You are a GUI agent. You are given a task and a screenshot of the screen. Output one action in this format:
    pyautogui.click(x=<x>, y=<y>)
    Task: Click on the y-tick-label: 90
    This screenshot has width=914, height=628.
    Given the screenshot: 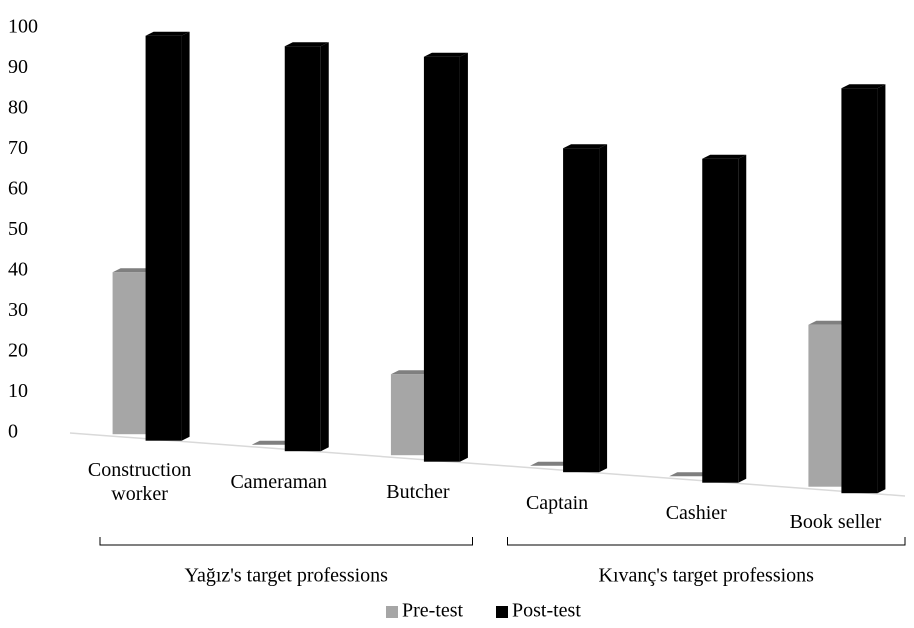 What is the action you would take?
    pyautogui.click(x=18, y=67)
    